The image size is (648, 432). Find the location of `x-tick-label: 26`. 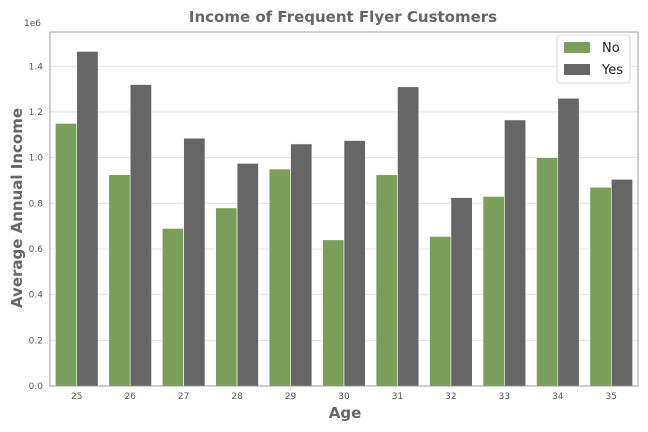

x-tick-label: 26 is located at coordinates (130, 397).